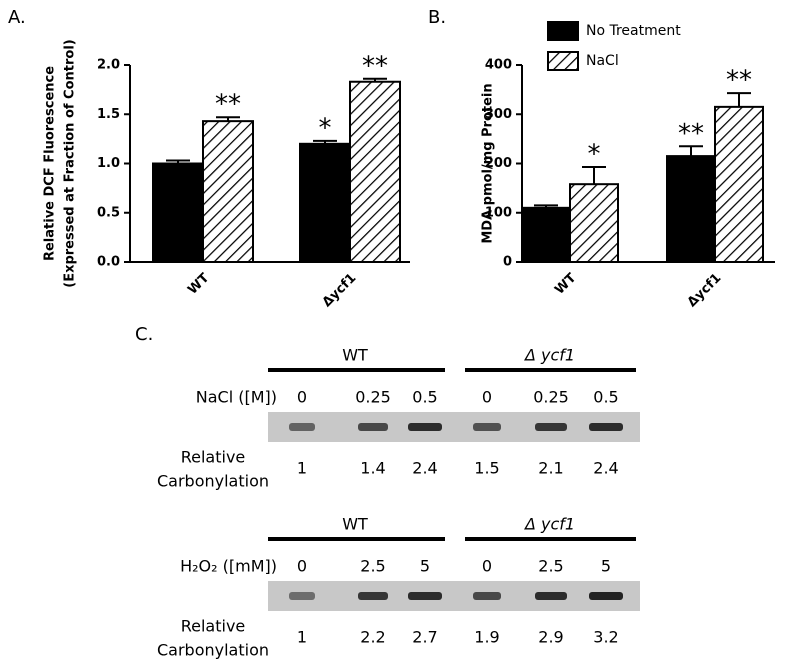  Describe the element at coordinates (602, 61) in the screenshot. I see `legend-label: NaCl` at that location.